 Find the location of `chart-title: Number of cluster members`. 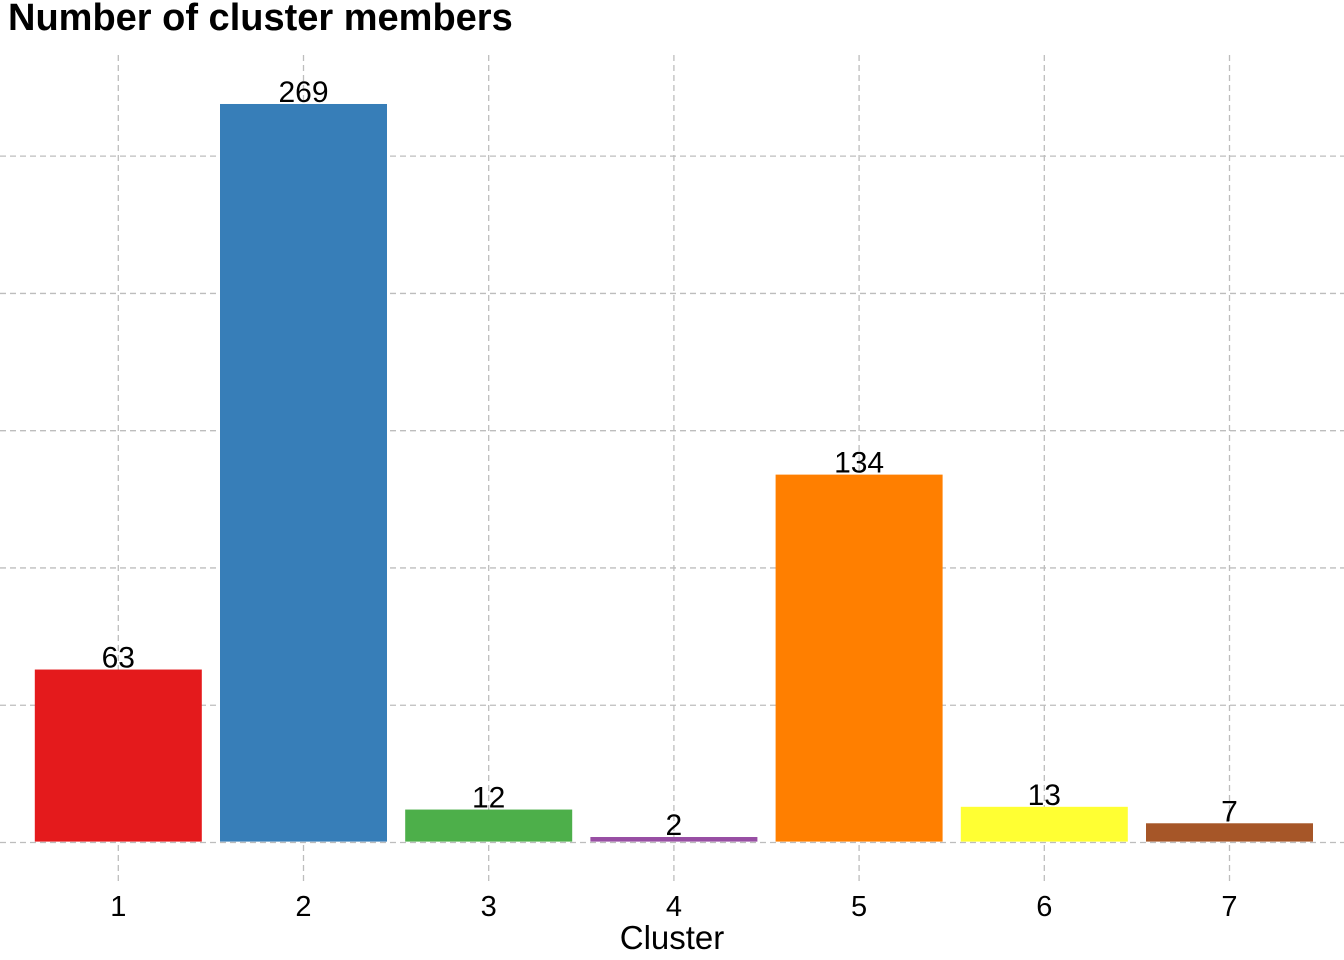

chart-title: Number of cluster members is located at coordinates (260, 19).